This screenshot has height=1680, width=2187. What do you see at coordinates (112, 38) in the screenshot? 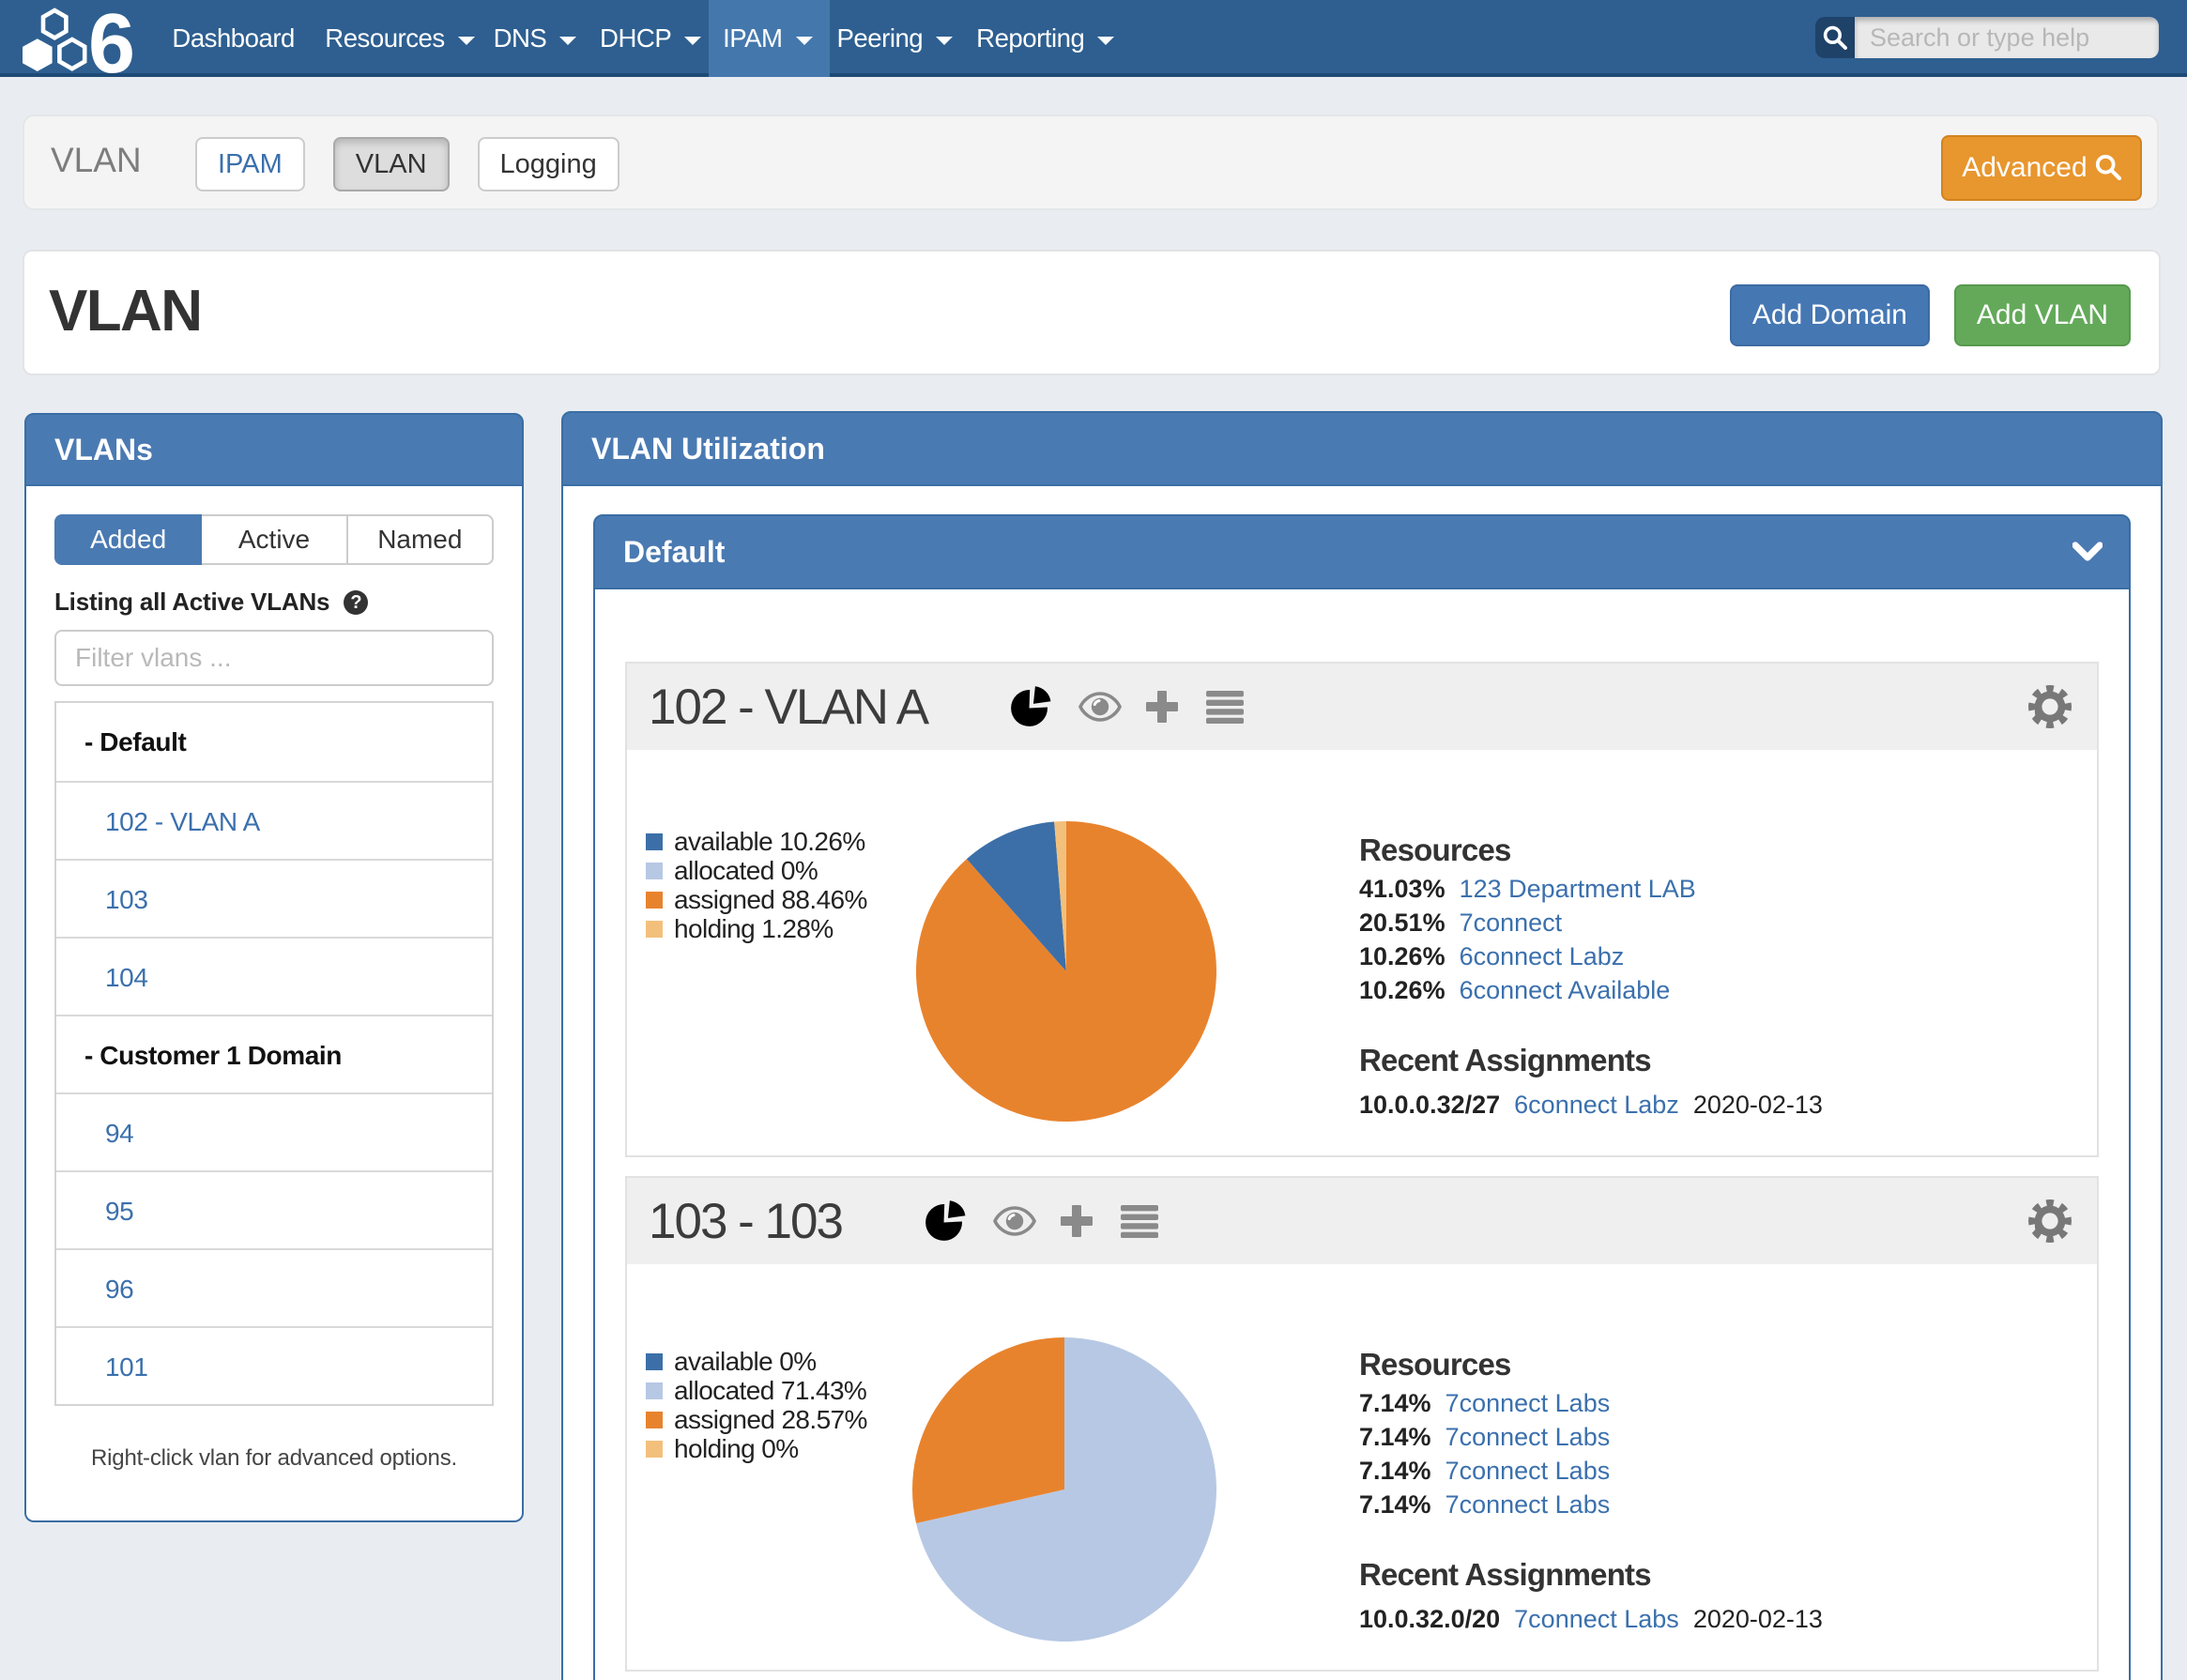
I see `svg-text: 6` at bounding box center [112, 38].